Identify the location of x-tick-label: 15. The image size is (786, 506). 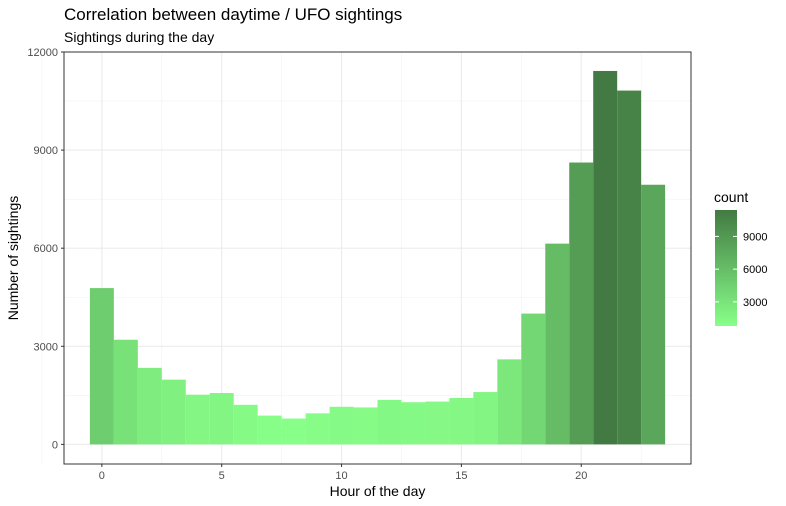
(461, 476).